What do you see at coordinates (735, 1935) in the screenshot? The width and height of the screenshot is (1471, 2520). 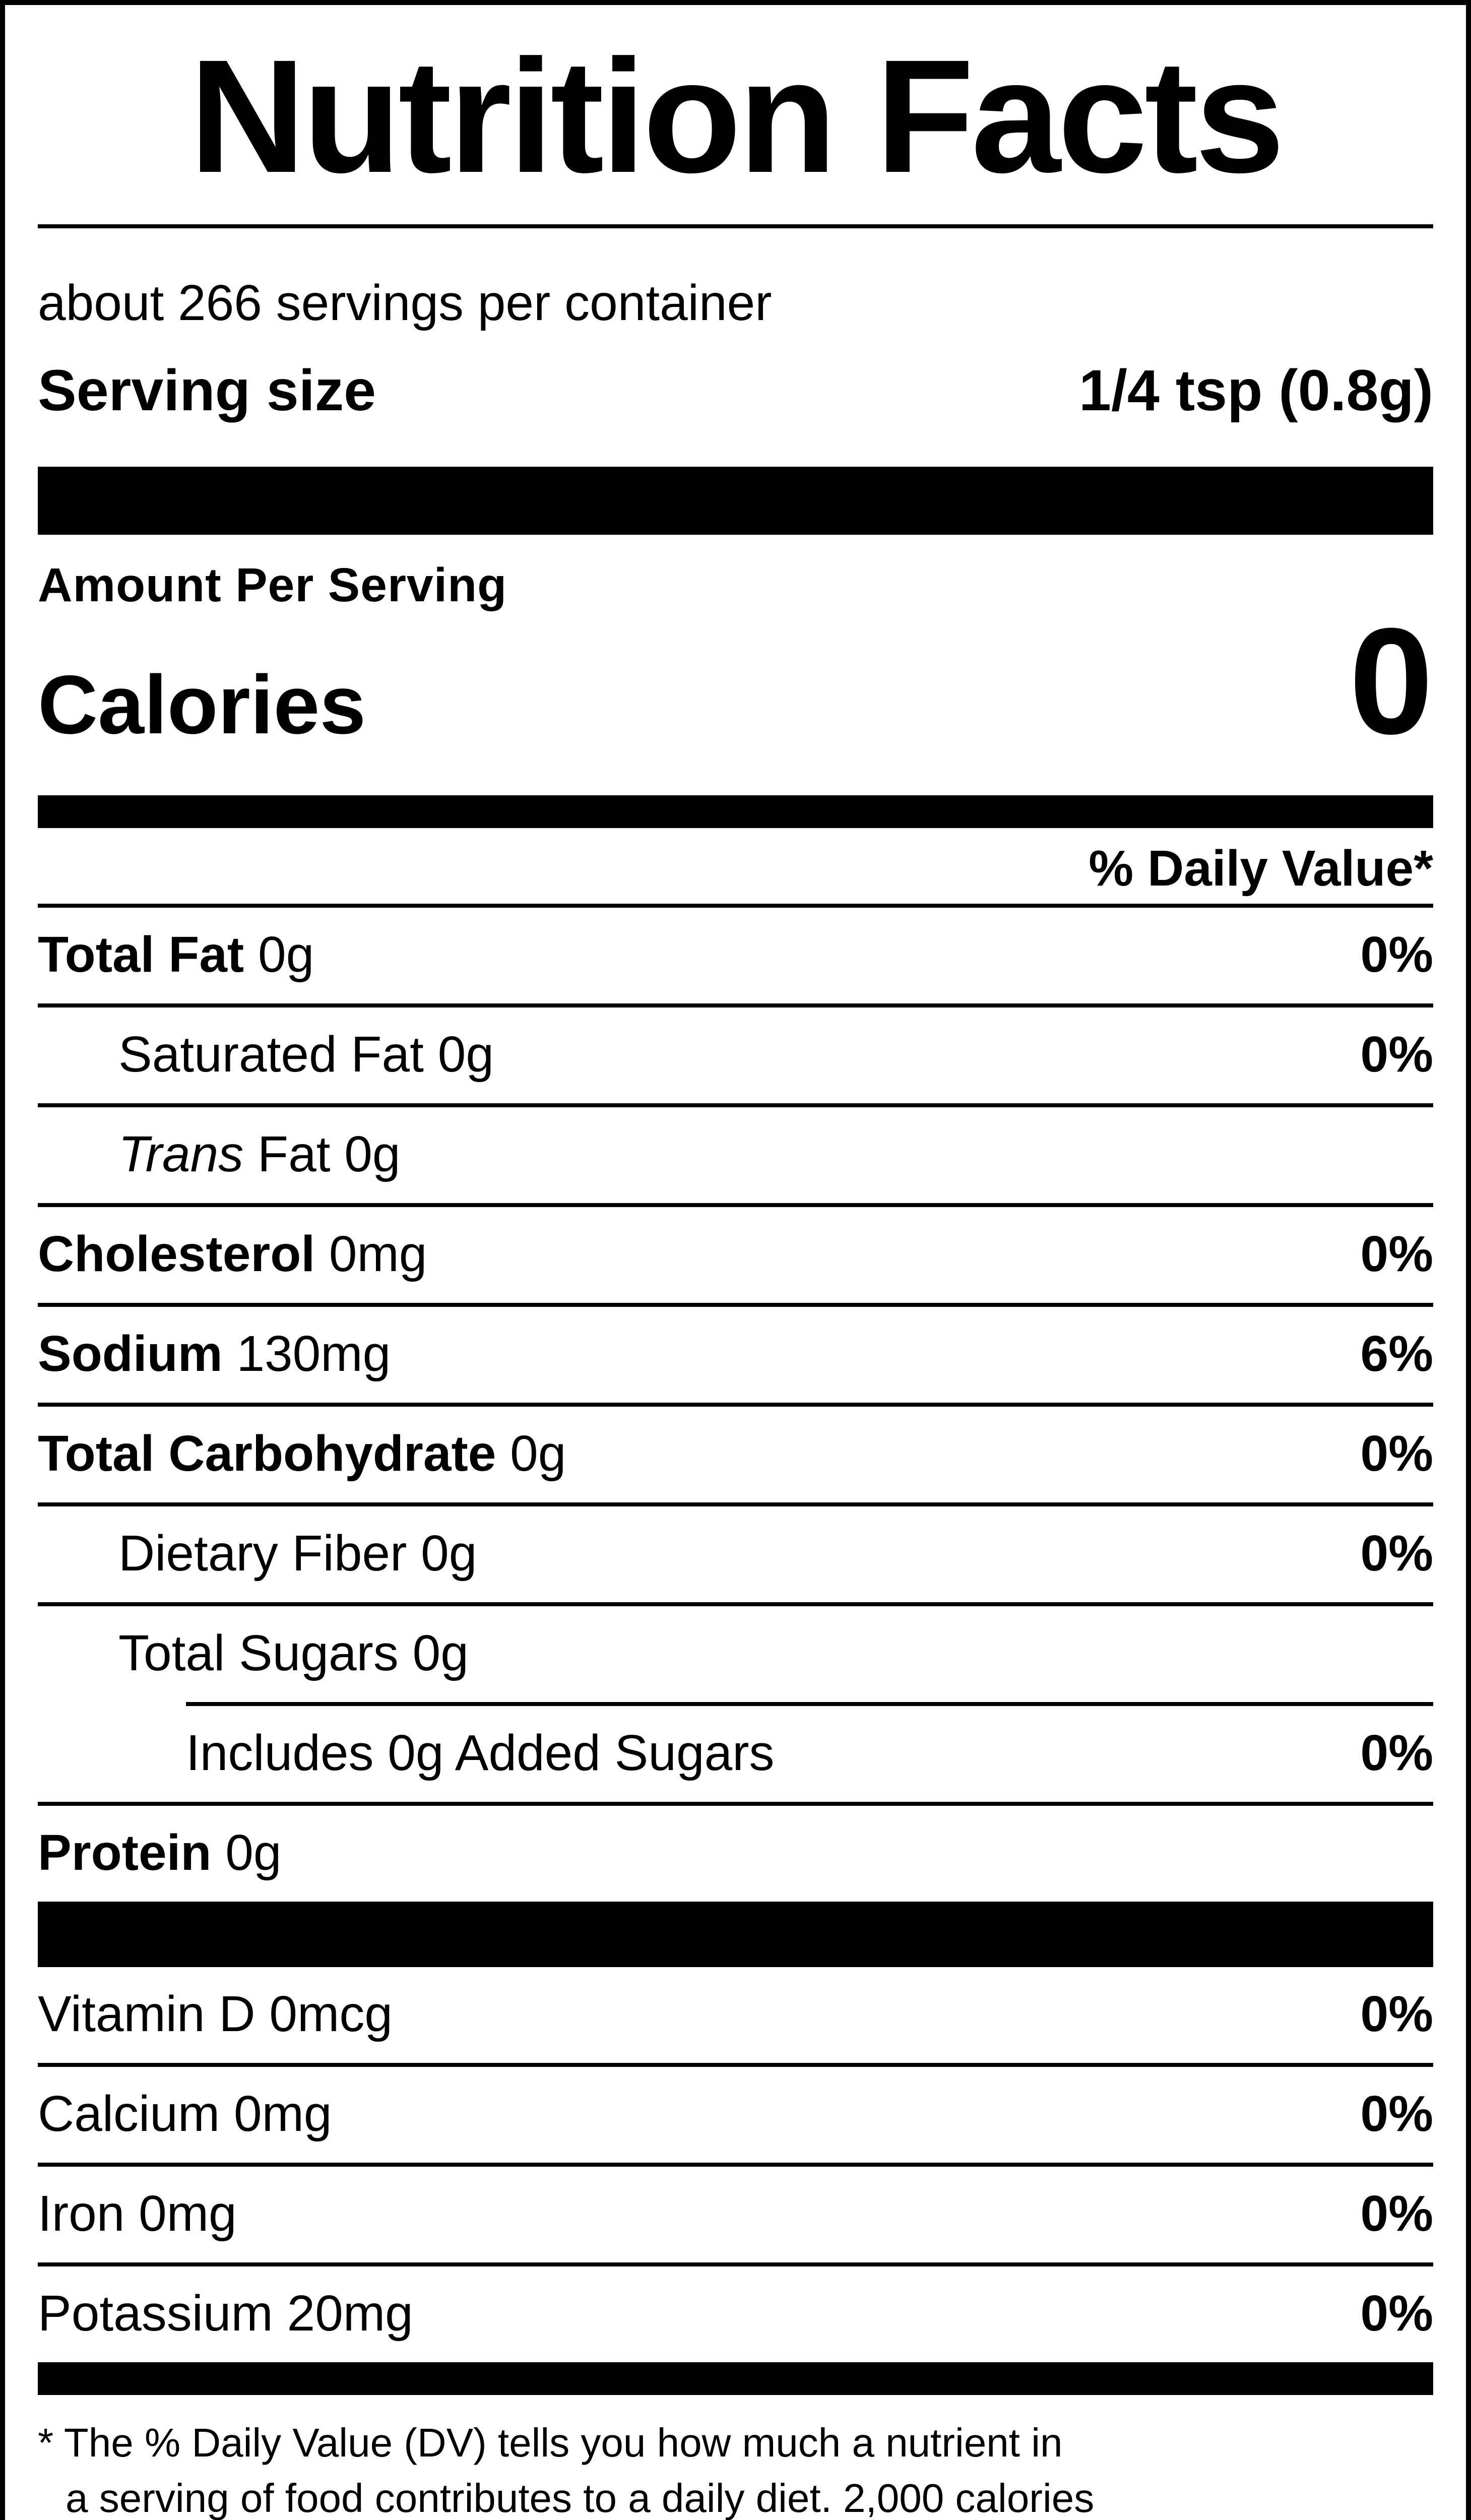 I see `separator-bar-protein` at bounding box center [735, 1935].